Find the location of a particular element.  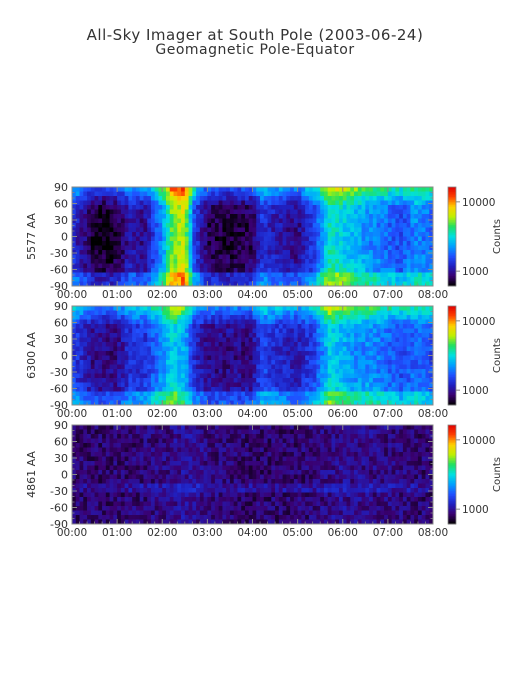

x-tick-label: 05:00 is located at coordinates (297, 295).